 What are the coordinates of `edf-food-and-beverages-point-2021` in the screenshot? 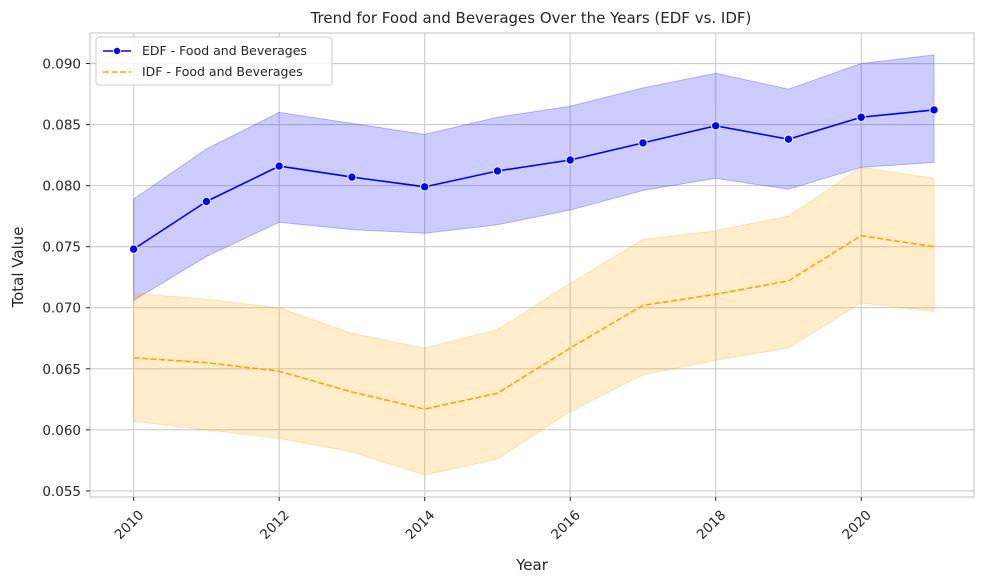 It's located at (934, 110).